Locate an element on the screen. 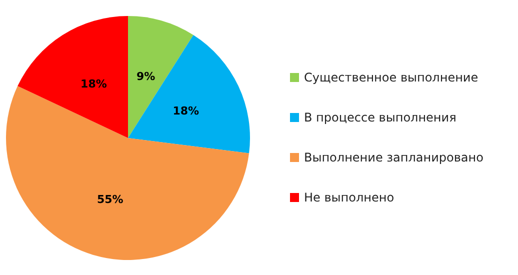  legend-label: В процессе выполнения is located at coordinates (380, 117).